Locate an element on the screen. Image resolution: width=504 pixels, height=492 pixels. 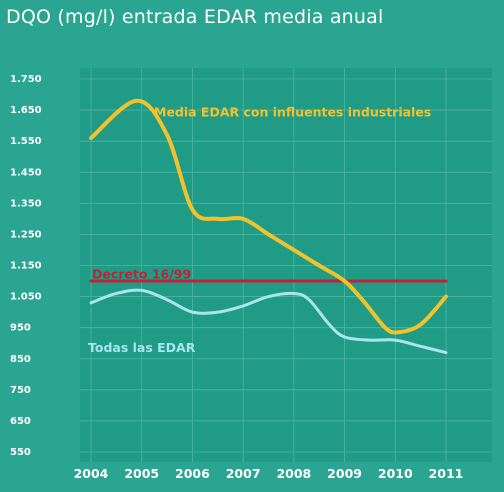
y-tick-label: 1.550 is located at coordinates (26, 141).